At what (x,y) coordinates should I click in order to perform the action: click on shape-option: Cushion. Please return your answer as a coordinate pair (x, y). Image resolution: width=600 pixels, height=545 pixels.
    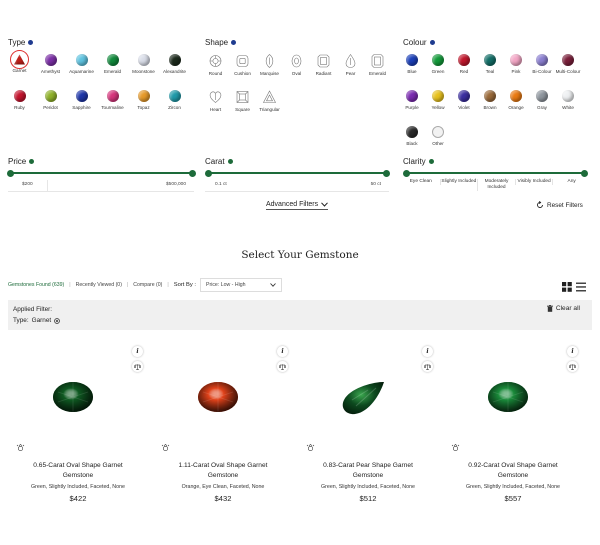
    Looking at the image, I should click on (242, 72).